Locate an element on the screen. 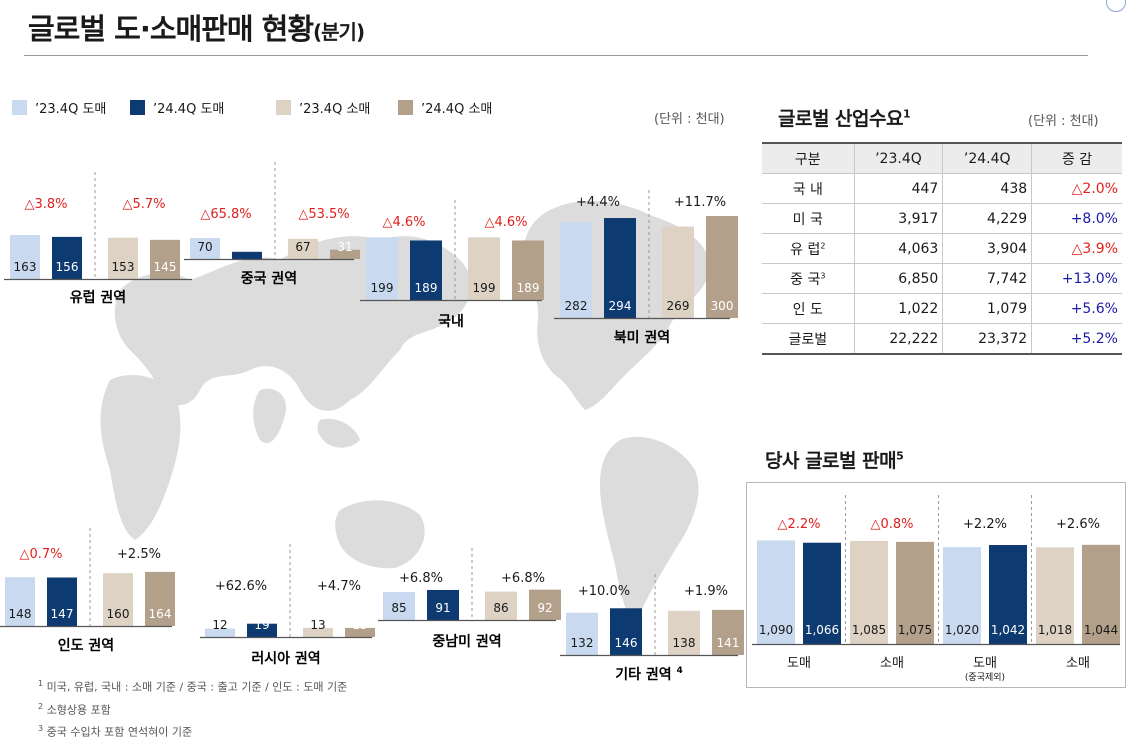 Image resolution: width=1132 pixels, height=742 pixels. region-name: 기타 권역 4 is located at coordinates (649, 674).